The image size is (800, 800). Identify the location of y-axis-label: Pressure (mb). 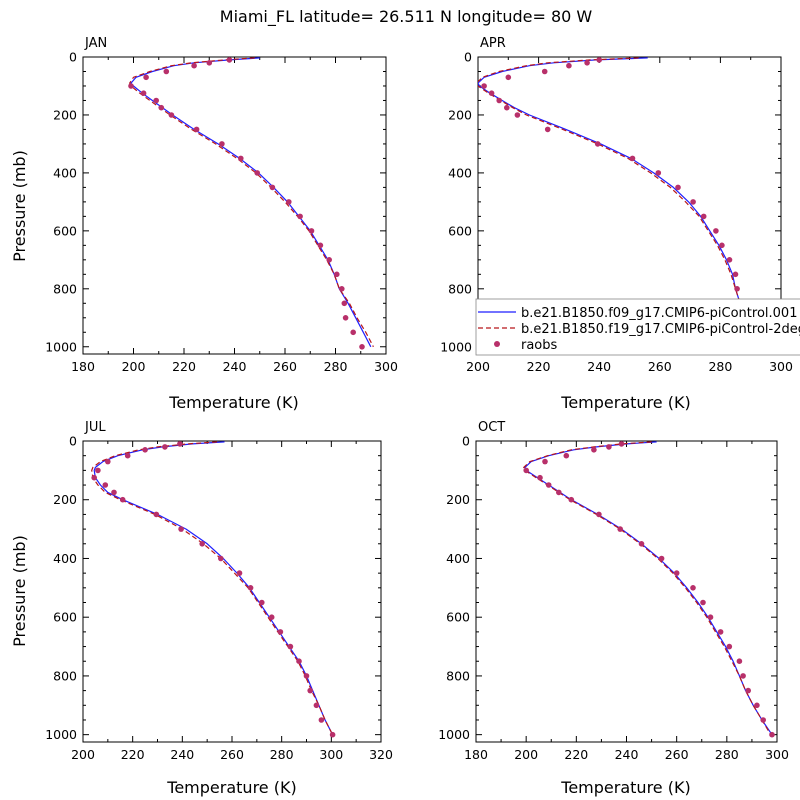
(19, 206).